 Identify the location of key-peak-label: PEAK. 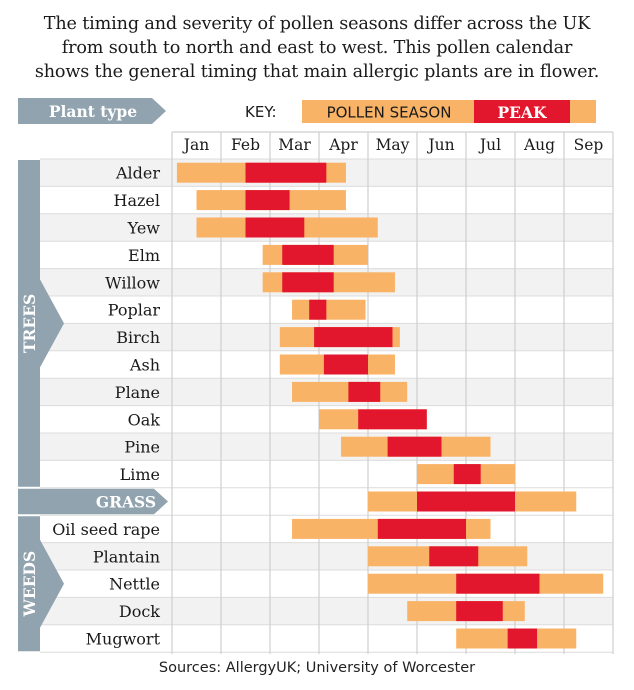
(522, 112).